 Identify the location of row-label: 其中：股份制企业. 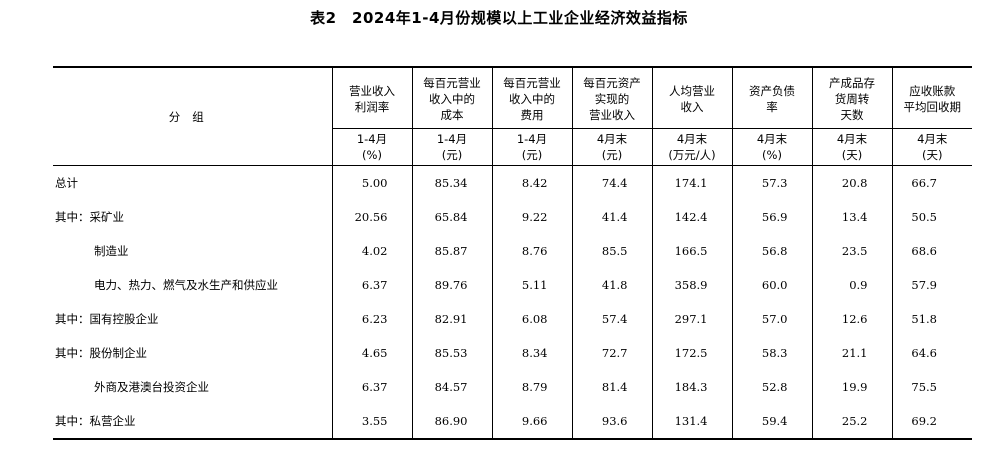
(193, 353).